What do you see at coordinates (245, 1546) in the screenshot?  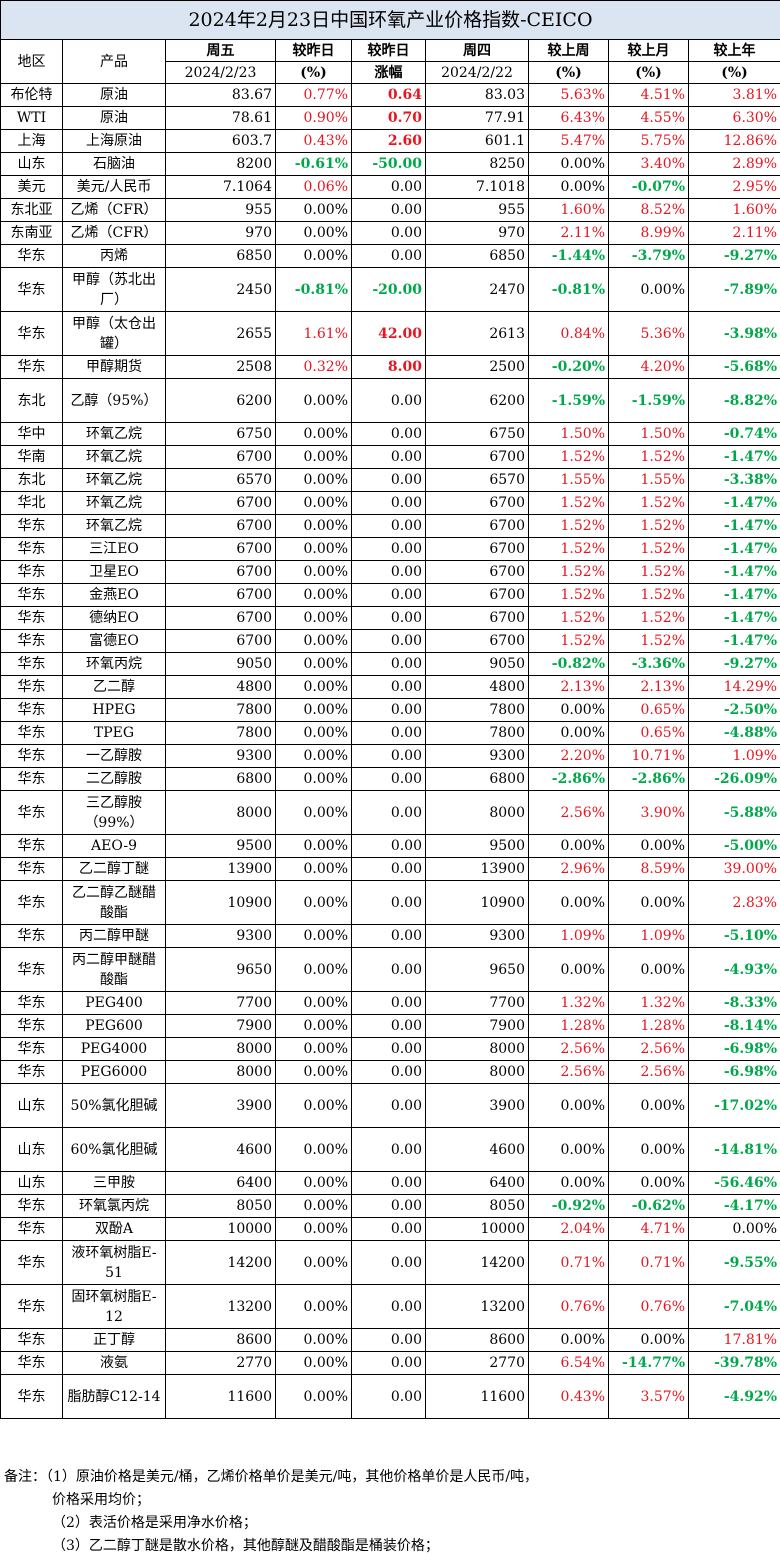 I see `note-line-4: （3）乙二醇丁醚是散水价格，其他醇醚及醋酸酯是桶装价格；` at bounding box center [245, 1546].